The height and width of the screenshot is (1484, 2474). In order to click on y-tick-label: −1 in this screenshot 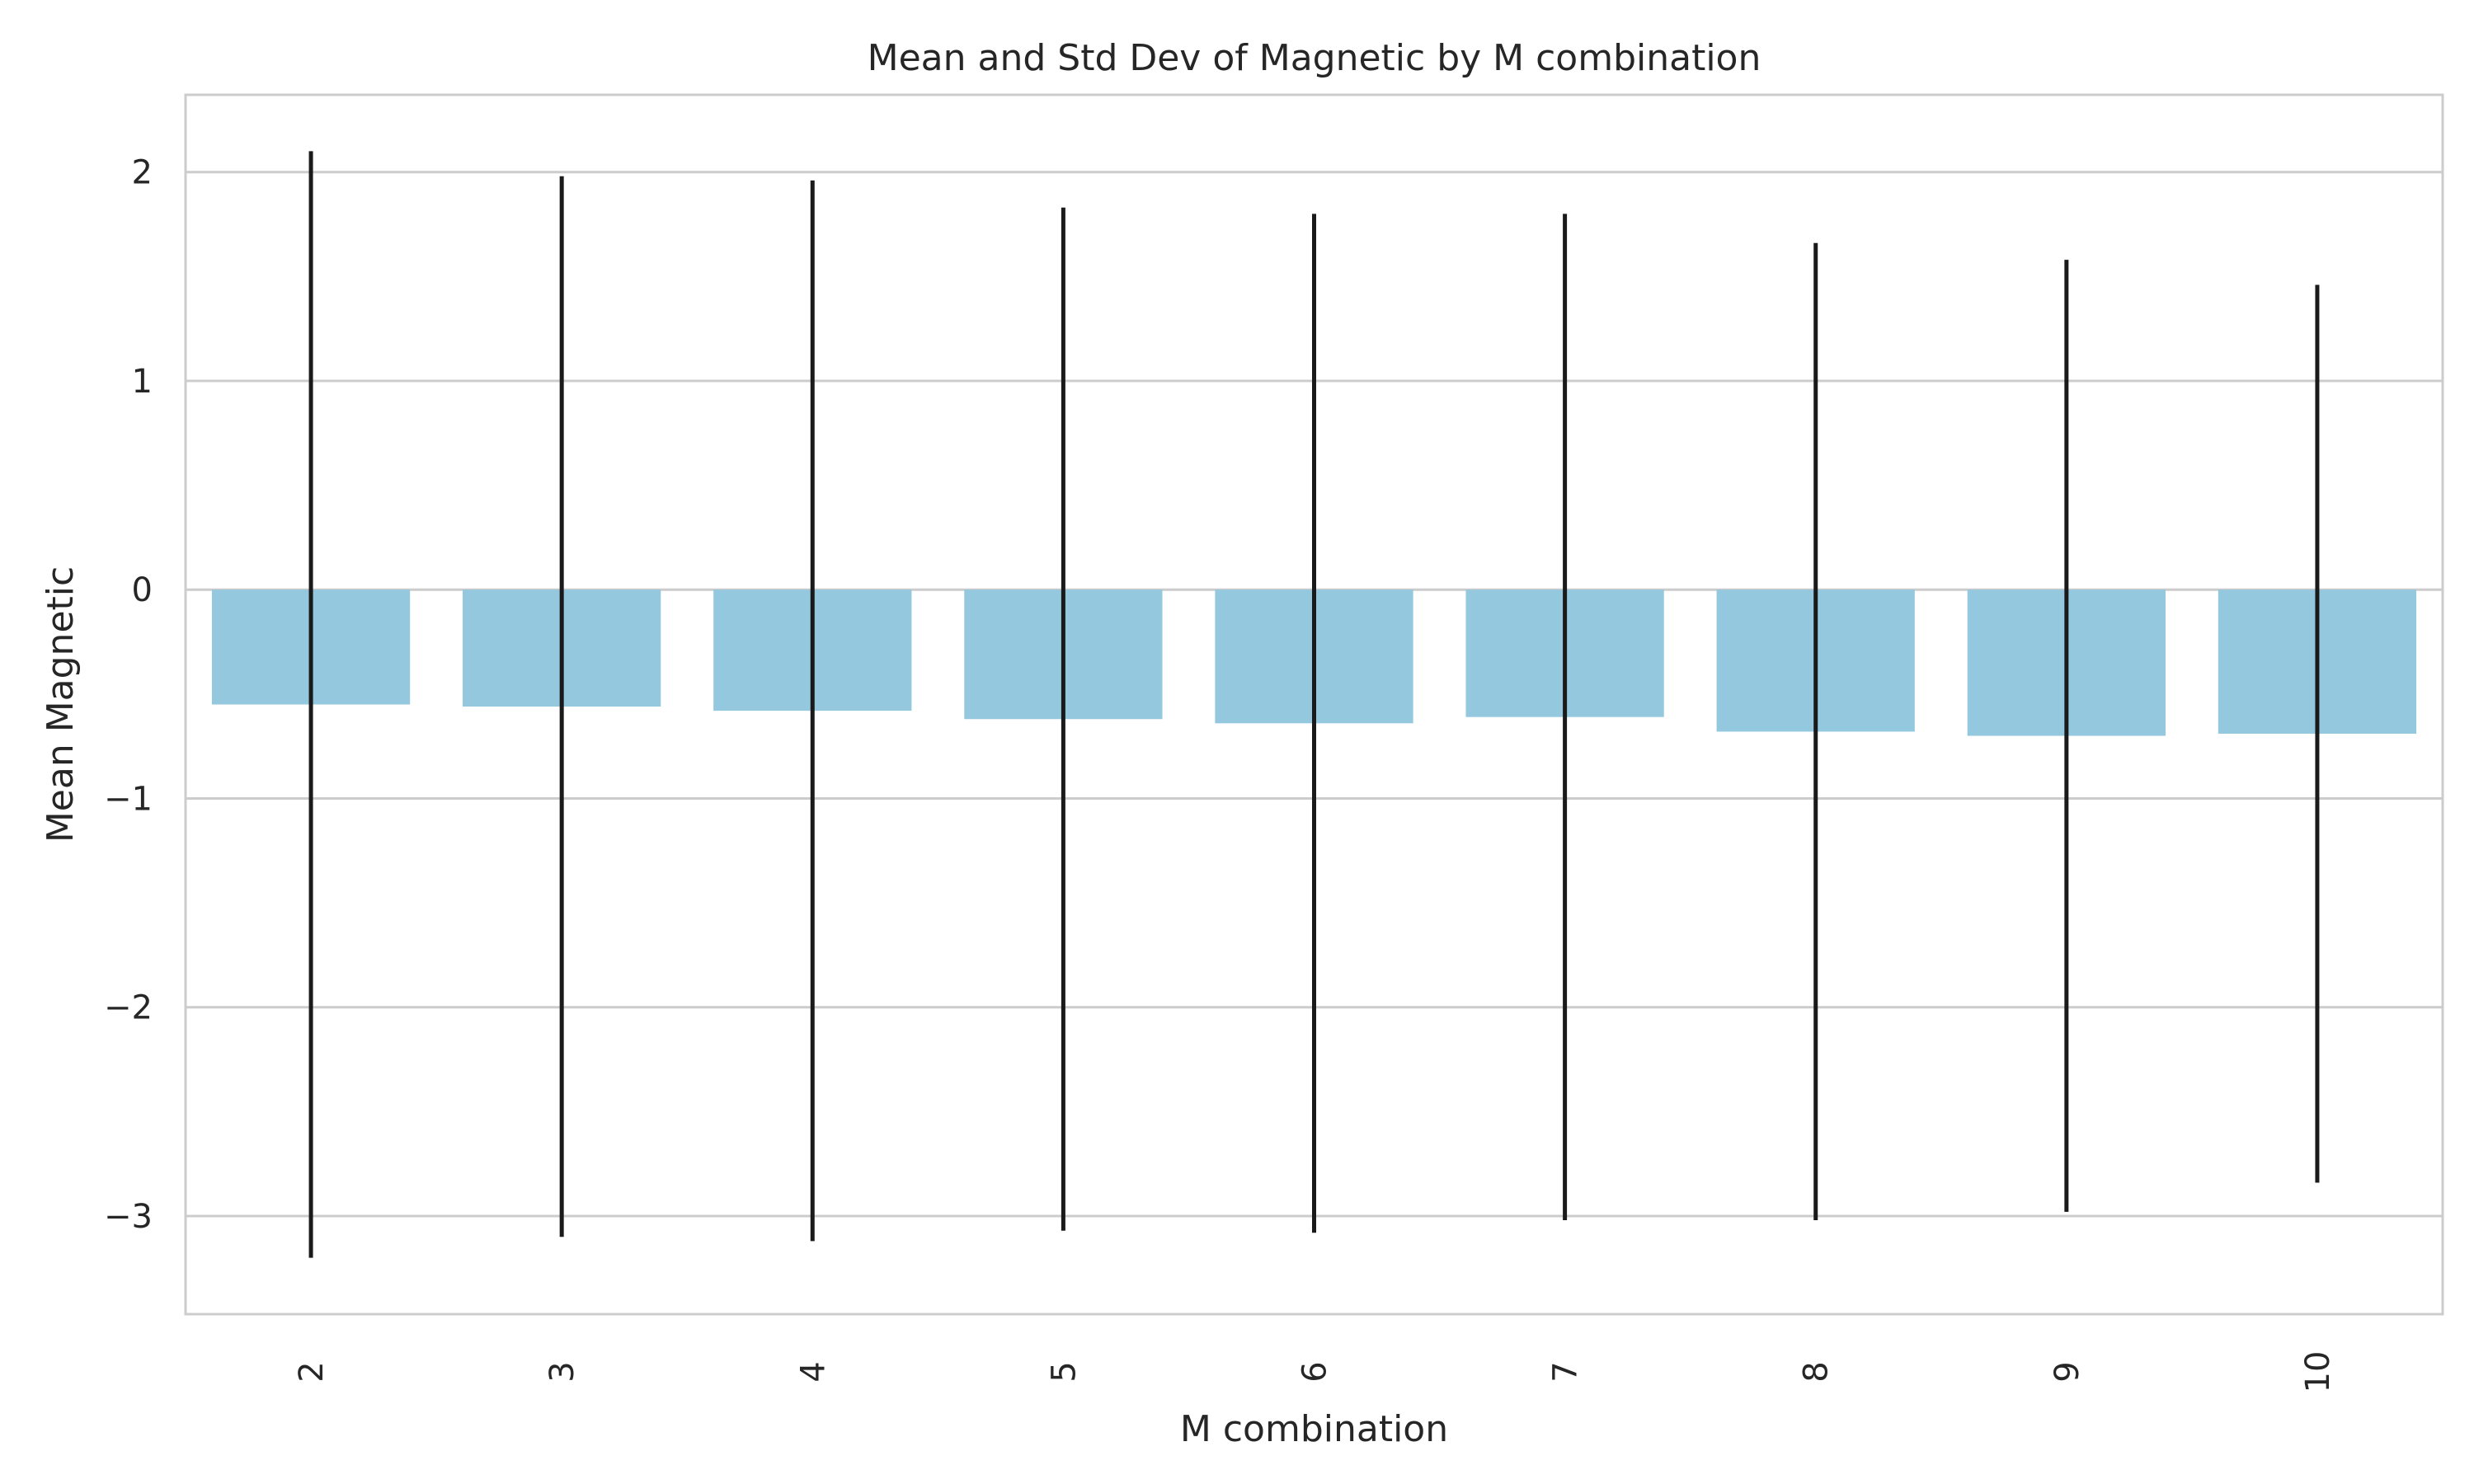, I will do `click(128, 799)`.